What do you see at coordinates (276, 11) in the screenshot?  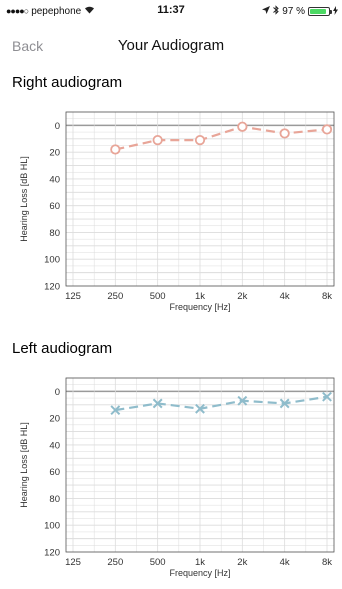 I see `bluetooth-icon` at bounding box center [276, 11].